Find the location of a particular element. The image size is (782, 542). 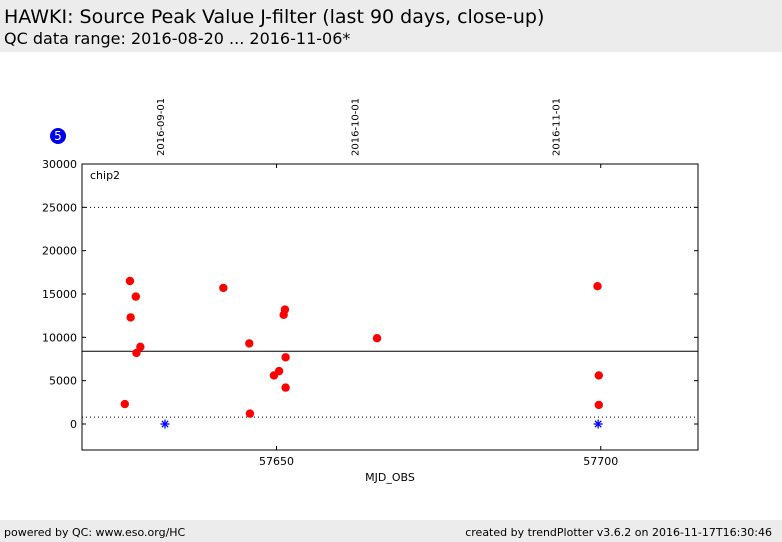

badge-label: 5 is located at coordinates (58, 136).